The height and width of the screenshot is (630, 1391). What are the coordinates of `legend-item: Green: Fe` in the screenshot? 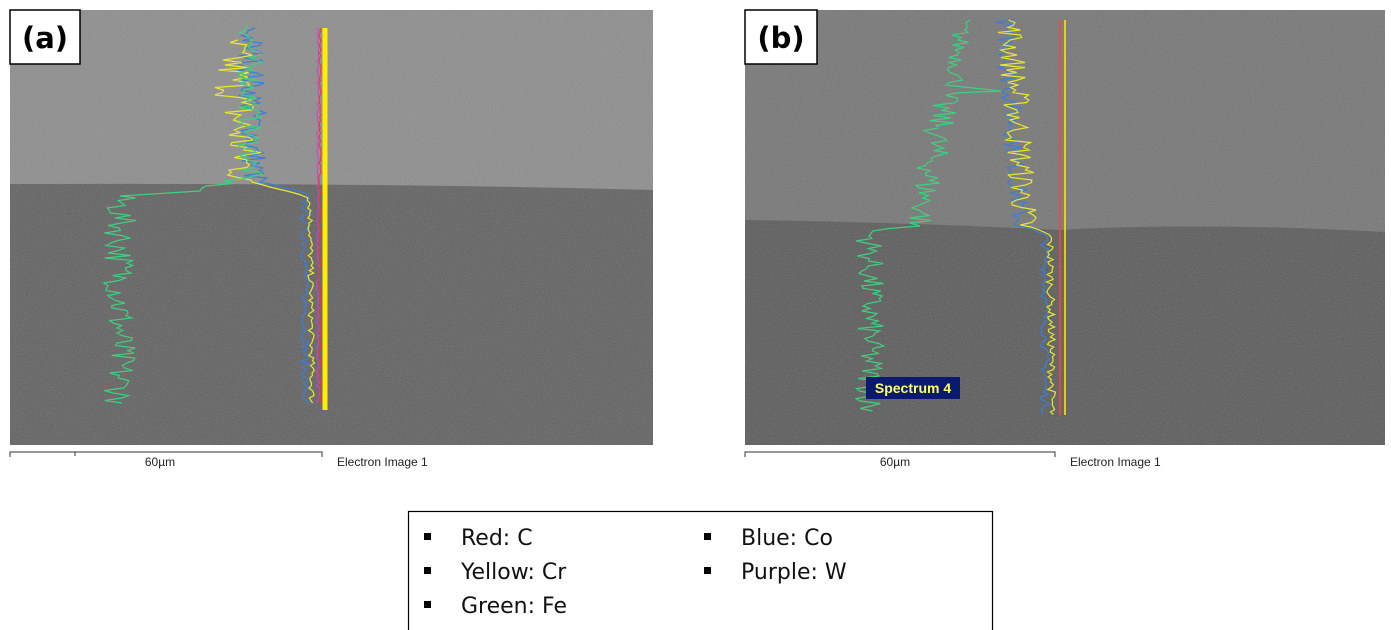 It's located at (514, 606).